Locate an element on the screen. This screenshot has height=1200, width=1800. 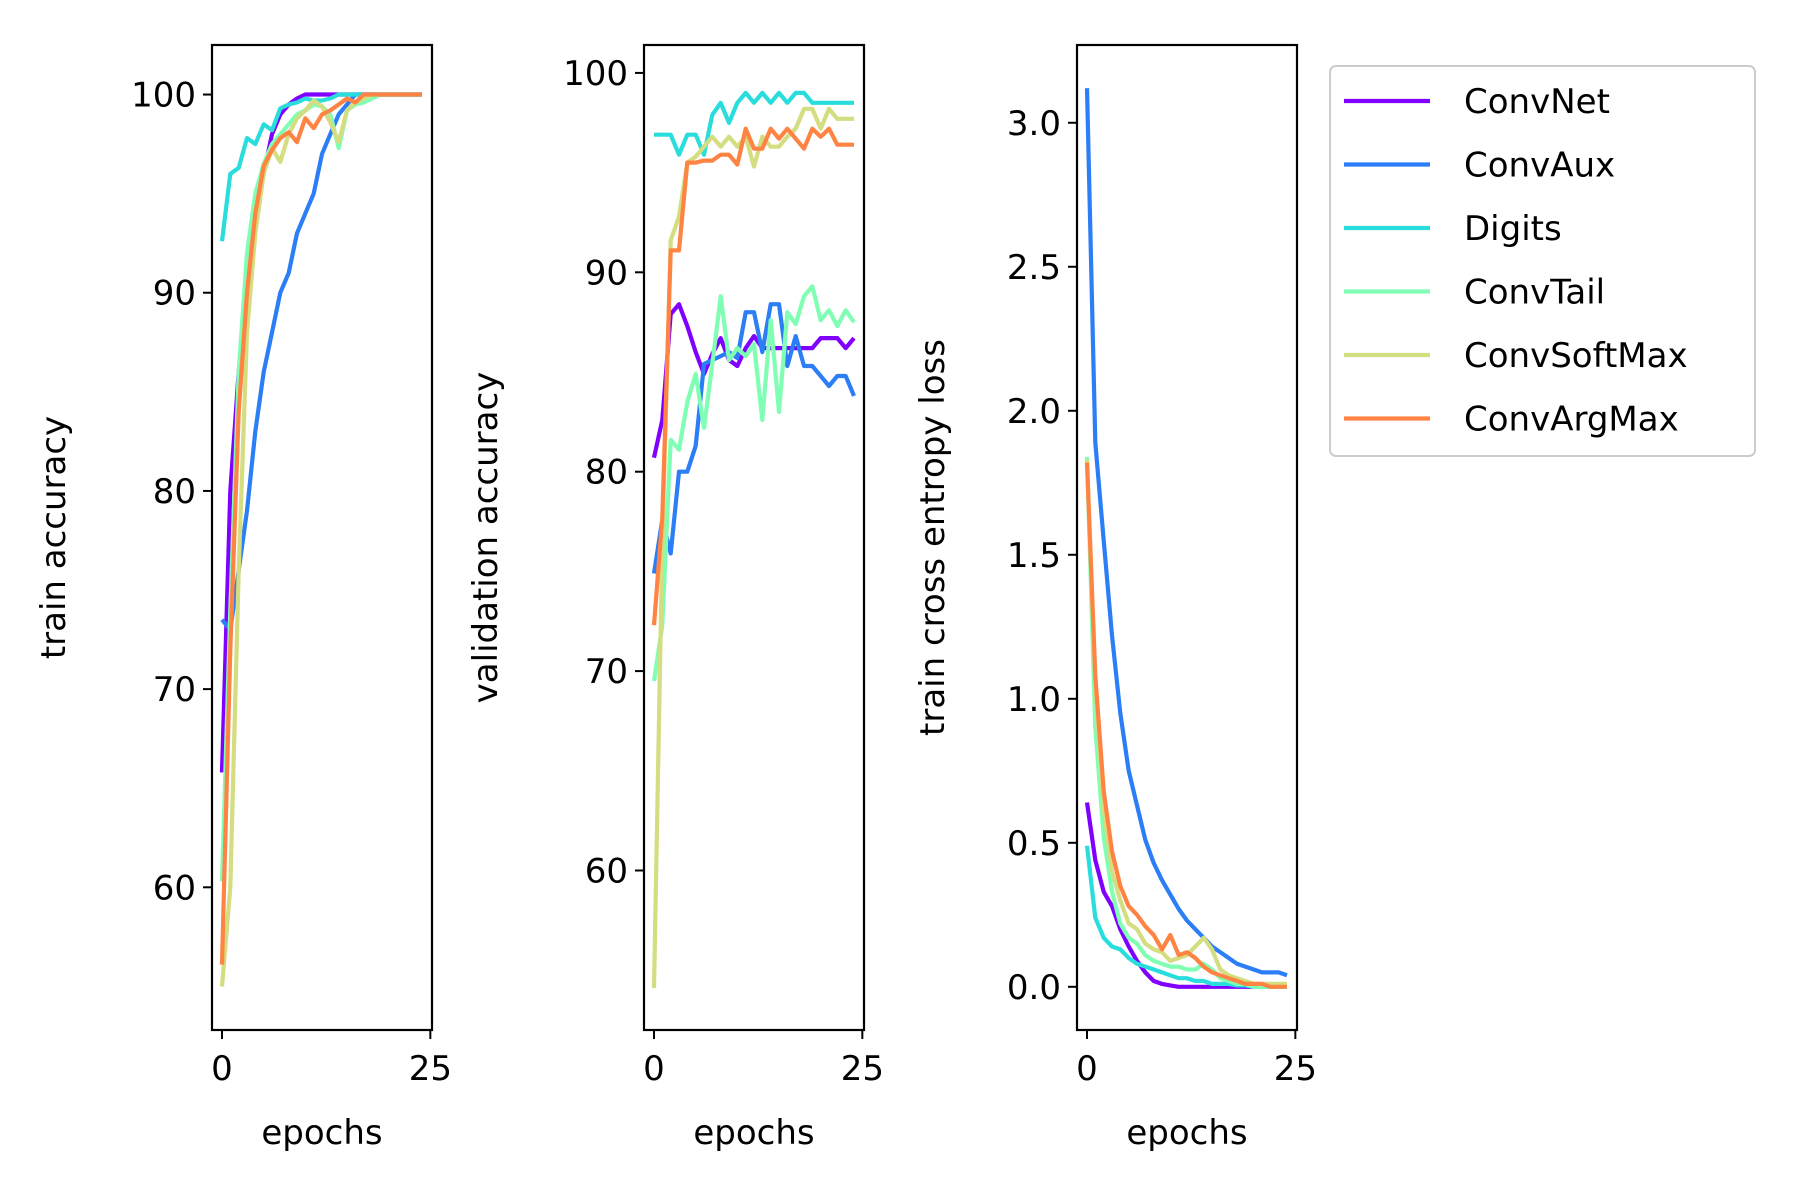
y-tick-label: 1.0 is located at coordinates (1034, 700).